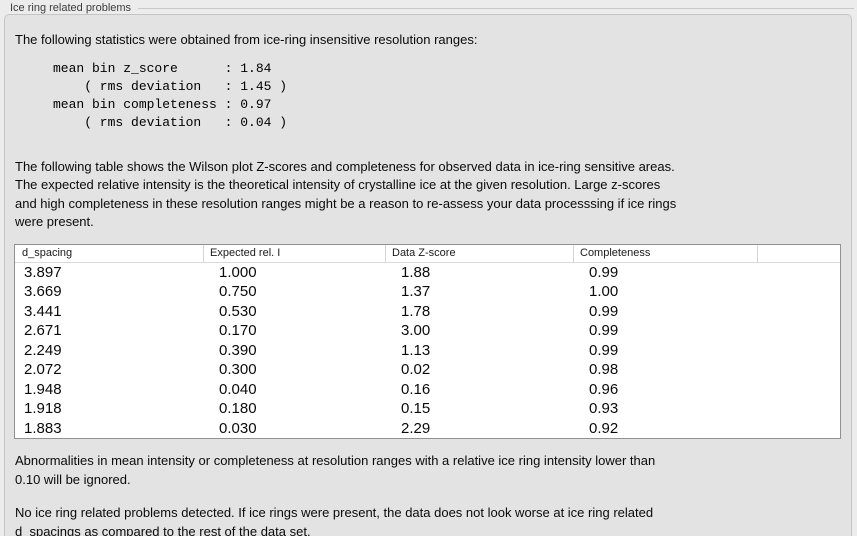  I want to click on table-cell: 0.300, so click(238, 369).